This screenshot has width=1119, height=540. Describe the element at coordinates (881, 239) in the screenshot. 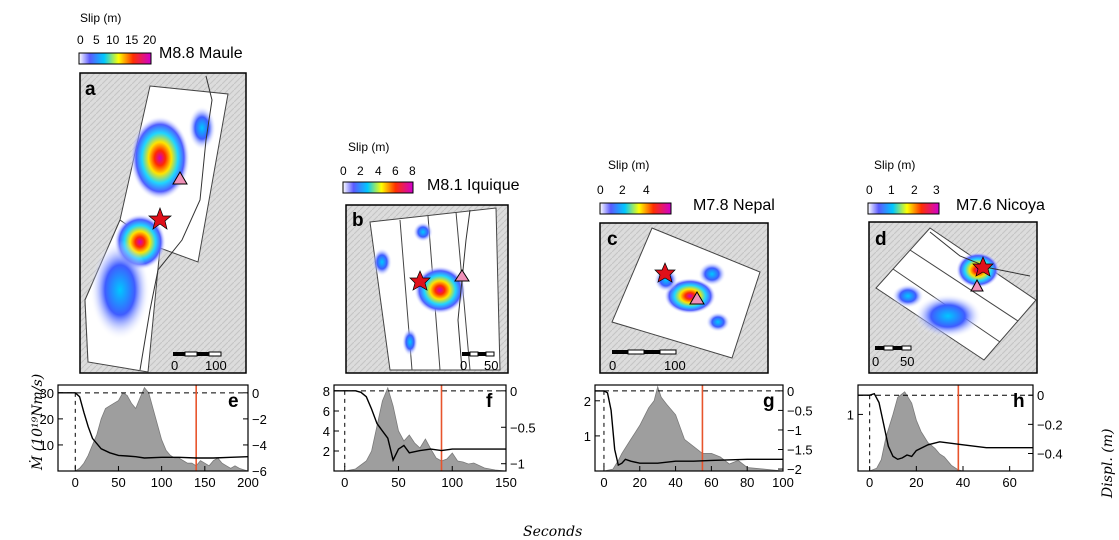

I see `panel-letter-d: d` at that location.